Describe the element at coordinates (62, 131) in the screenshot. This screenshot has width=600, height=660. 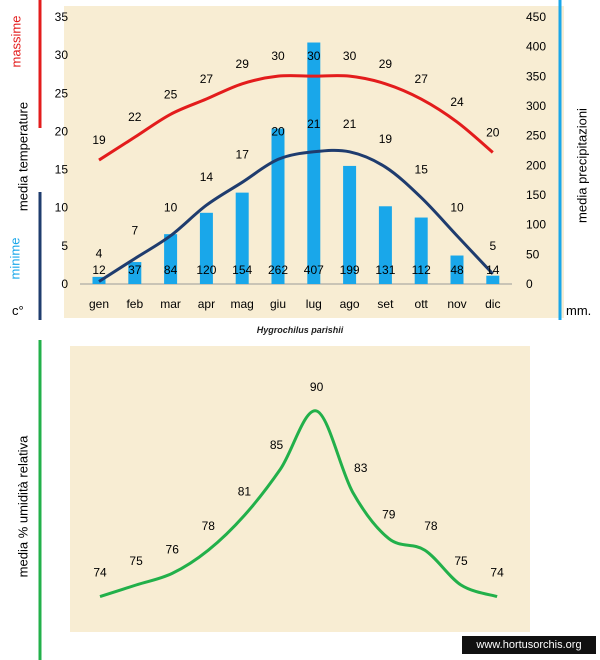
I see `left-axis-tick-label: 20` at that location.